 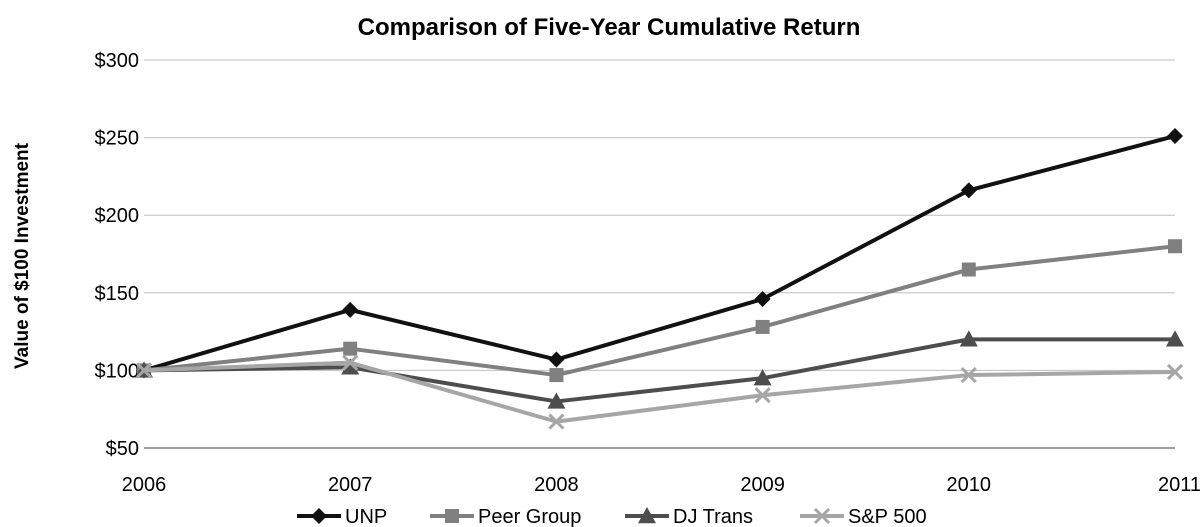 I want to click on y-tick-label: $50, so click(x=122, y=449).